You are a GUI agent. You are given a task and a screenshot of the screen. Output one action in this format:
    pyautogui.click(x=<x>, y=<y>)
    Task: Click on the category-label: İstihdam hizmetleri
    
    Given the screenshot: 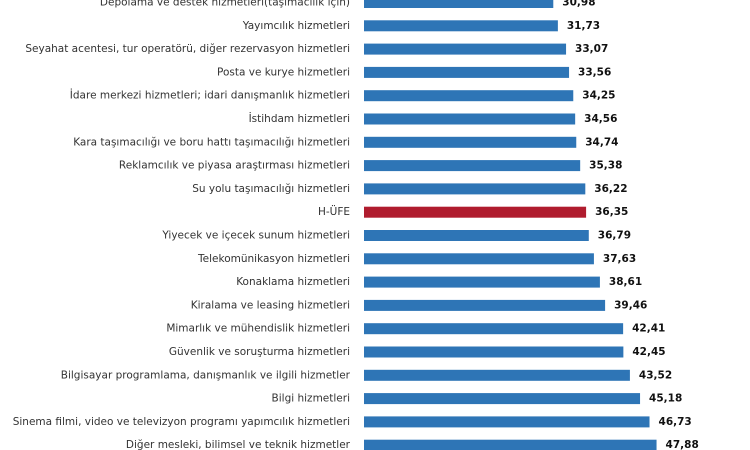 What is the action you would take?
    pyautogui.click(x=299, y=118)
    